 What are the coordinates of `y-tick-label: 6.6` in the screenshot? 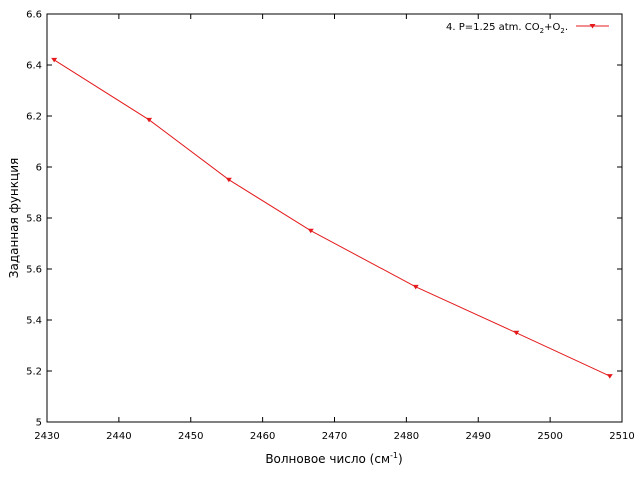 It's located at (34, 15).